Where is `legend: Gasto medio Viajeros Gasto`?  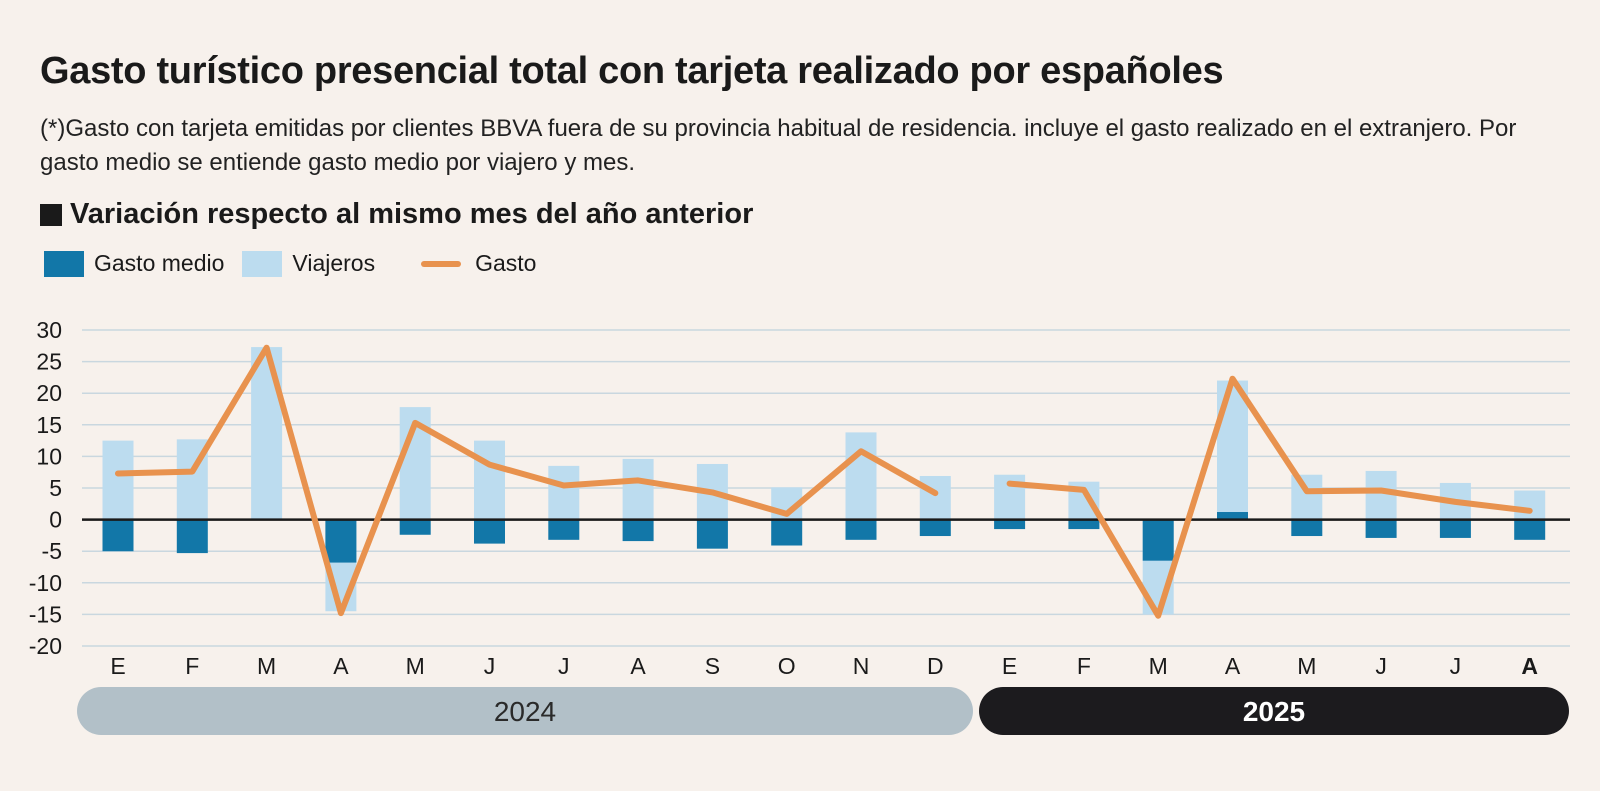 legend: Gasto medio Viajeros Gasto is located at coordinates (299, 263).